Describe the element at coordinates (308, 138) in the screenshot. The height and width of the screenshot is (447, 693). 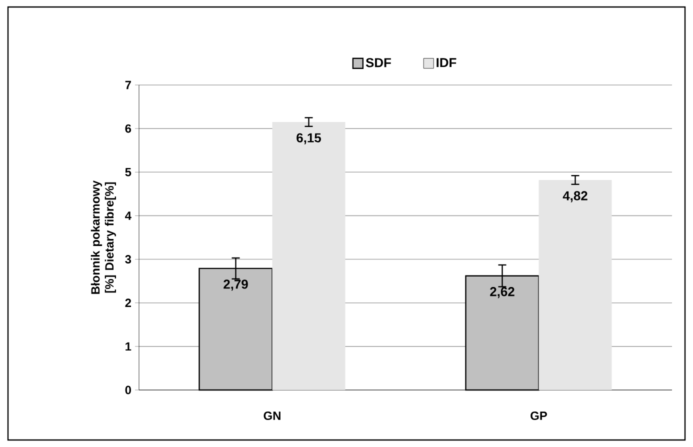
I see `data-label: 6,15` at that location.